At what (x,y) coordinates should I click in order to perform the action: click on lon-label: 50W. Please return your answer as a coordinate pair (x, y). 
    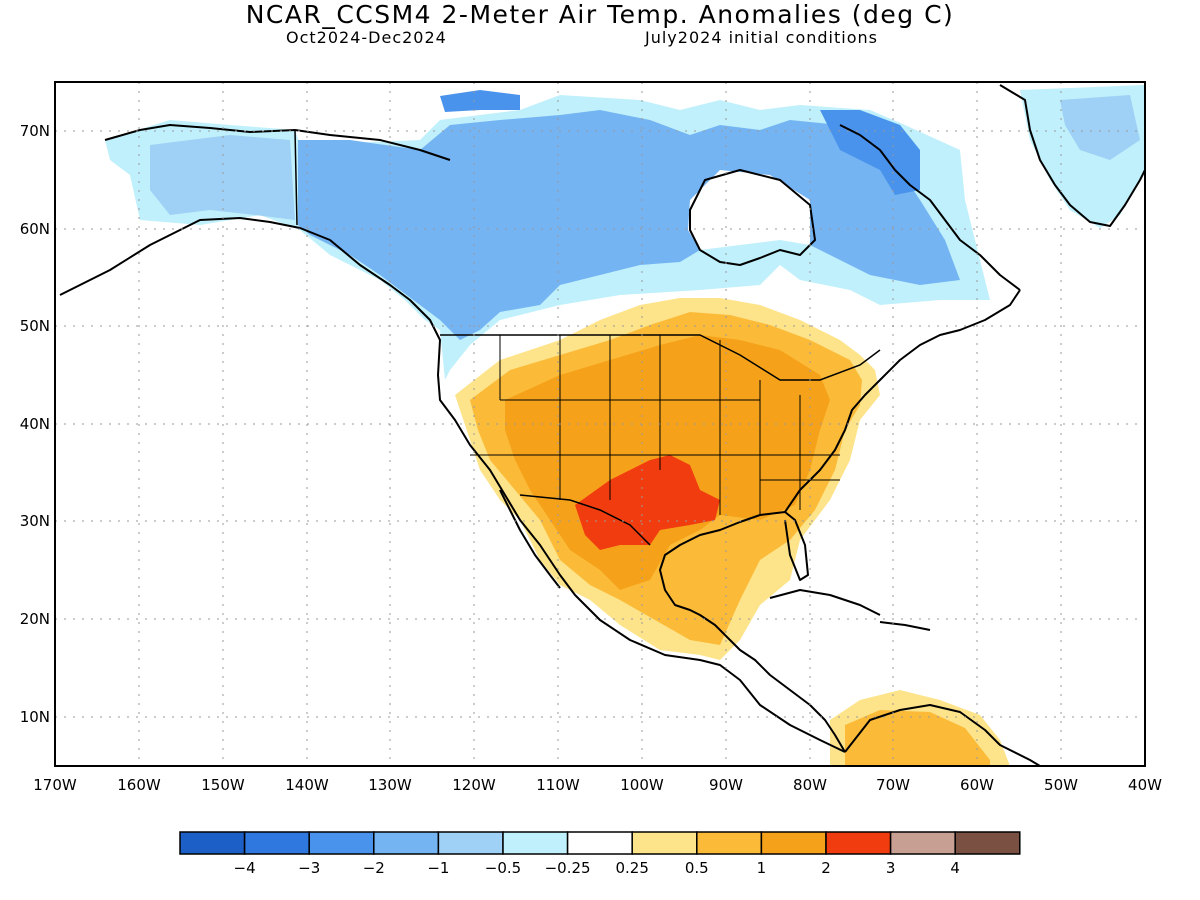
    Looking at the image, I should click on (1061, 785).